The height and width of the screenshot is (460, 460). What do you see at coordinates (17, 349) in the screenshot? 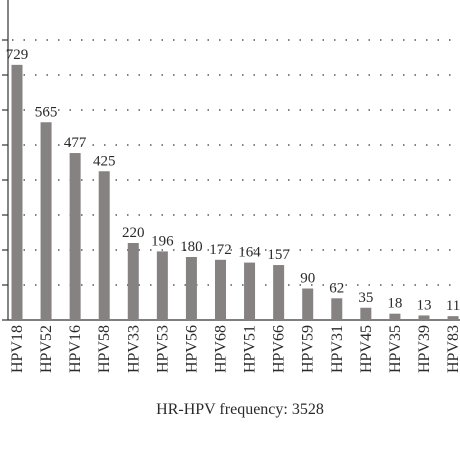
I see `x-tick-label: HPV18` at bounding box center [17, 349].